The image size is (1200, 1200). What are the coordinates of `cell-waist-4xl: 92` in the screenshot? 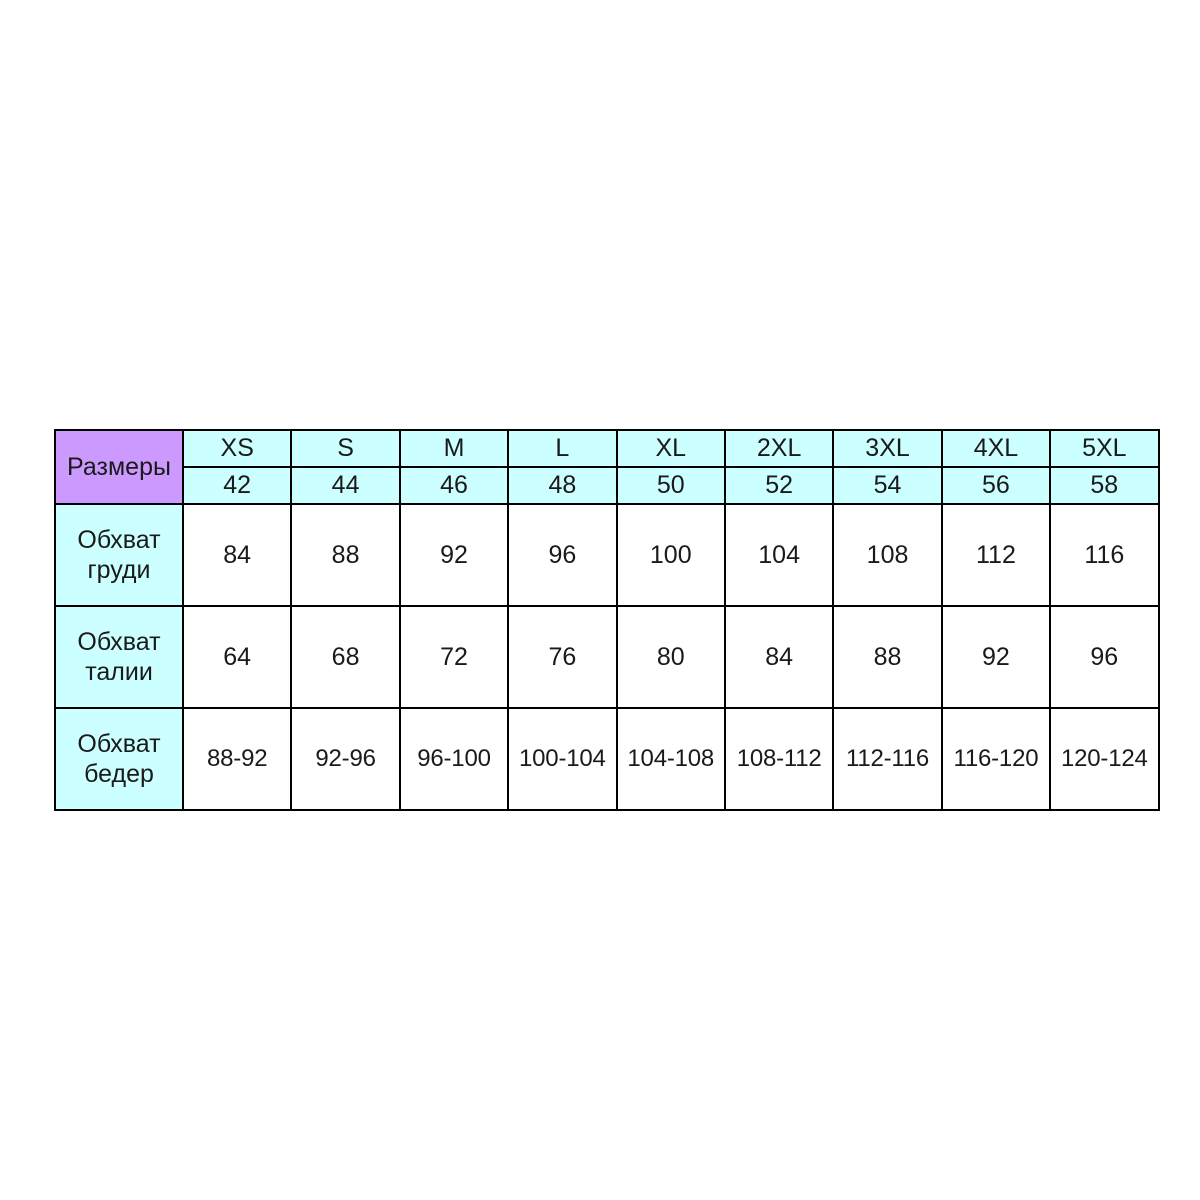 It's located at (996, 657).